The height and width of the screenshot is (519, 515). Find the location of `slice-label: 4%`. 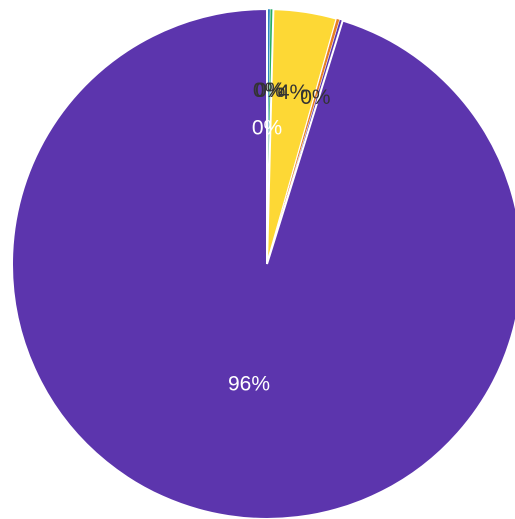

slice-label: 4% is located at coordinates (293, 92).